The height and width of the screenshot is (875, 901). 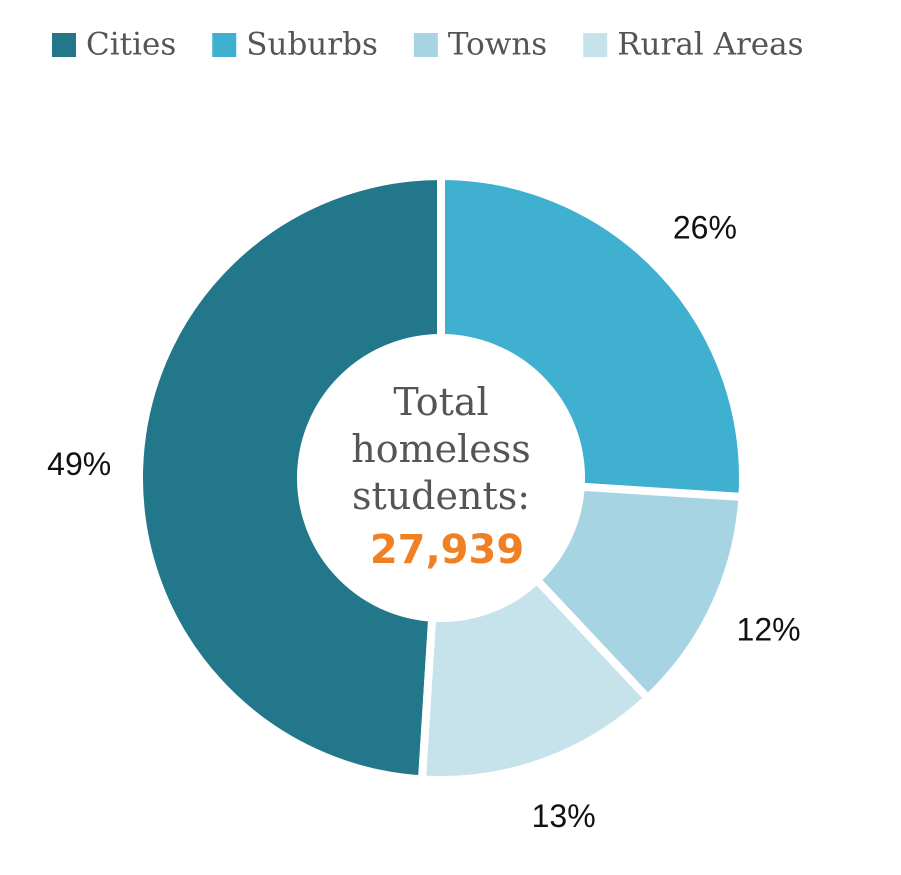 I want to click on legend-label: Cities, so click(x=131, y=45).